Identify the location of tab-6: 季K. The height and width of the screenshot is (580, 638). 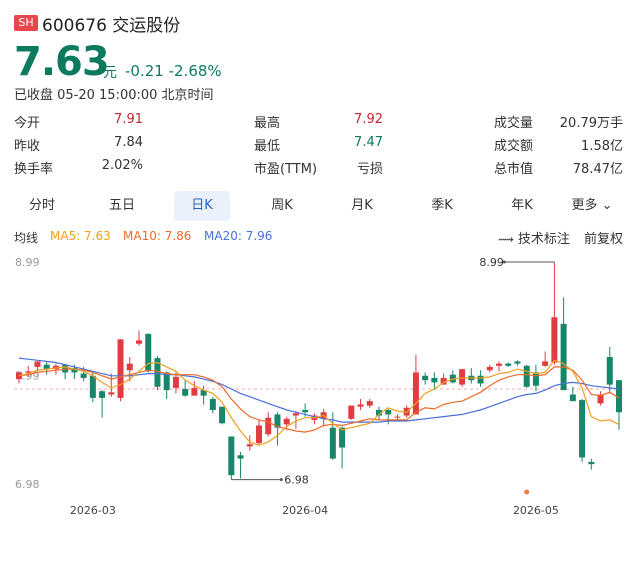
(442, 206).